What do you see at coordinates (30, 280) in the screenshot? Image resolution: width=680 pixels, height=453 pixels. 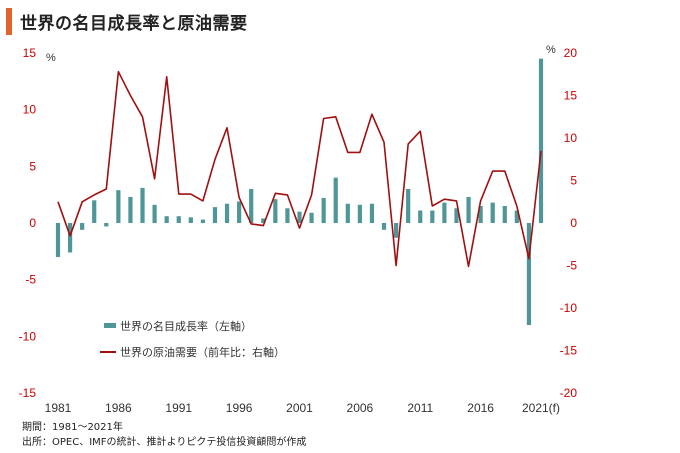 I see `left-axis-tick-label: -5` at bounding box center [30, 280].